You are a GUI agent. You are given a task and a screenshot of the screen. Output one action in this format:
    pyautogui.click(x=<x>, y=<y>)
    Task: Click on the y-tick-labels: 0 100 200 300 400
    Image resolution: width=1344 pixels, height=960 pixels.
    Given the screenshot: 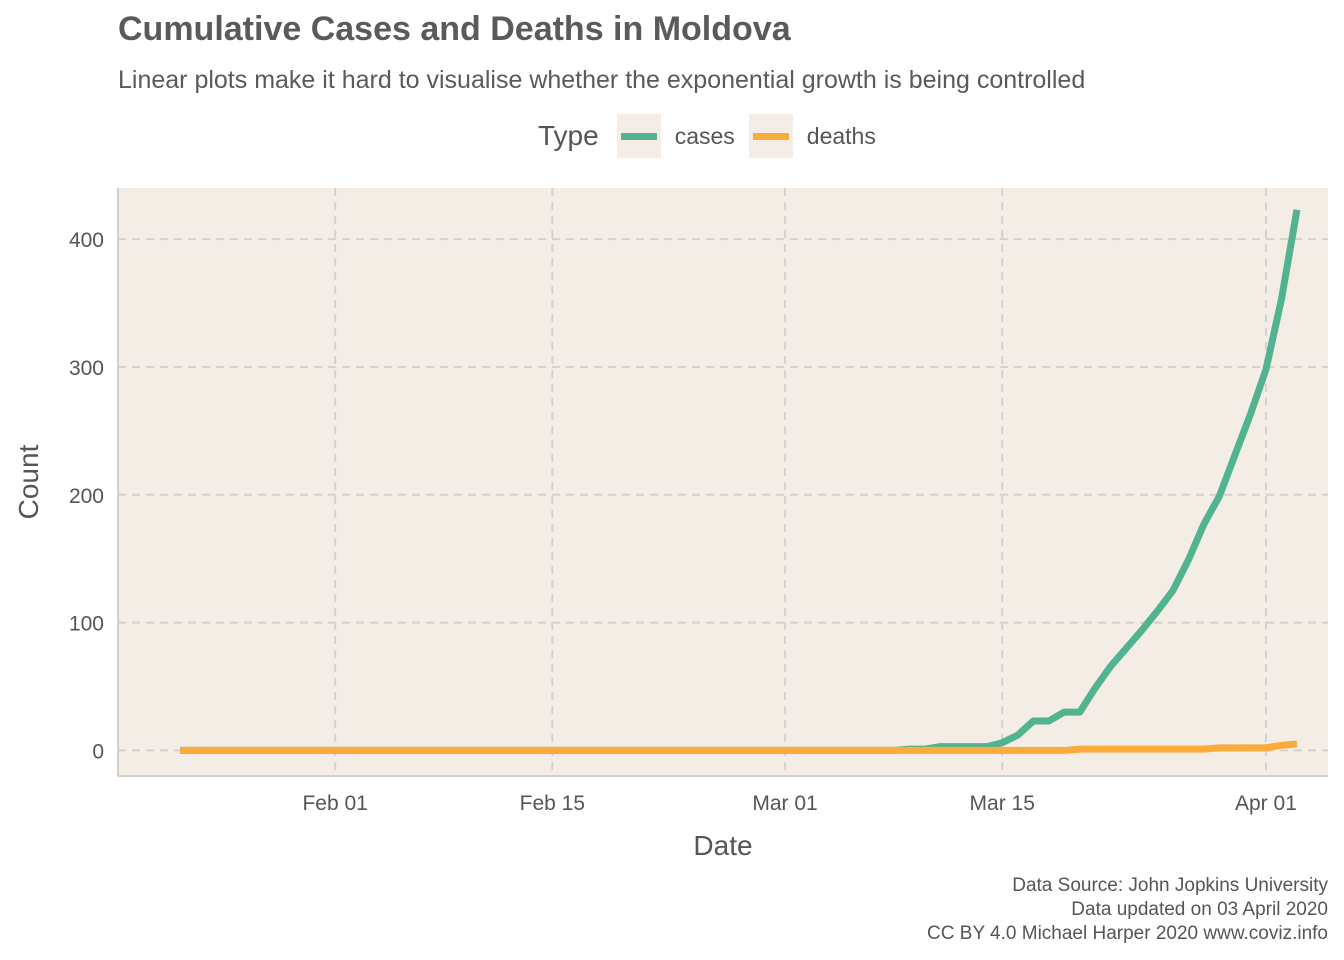 What is the action you would take?
    pyautogui.click(x=86, y=496)
    